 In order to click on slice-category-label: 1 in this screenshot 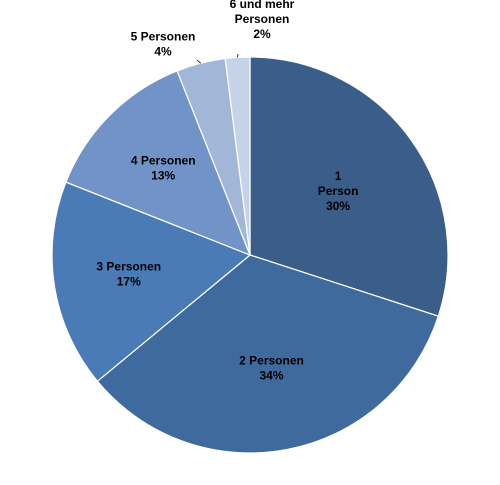, I will do `click(338, 176)`.